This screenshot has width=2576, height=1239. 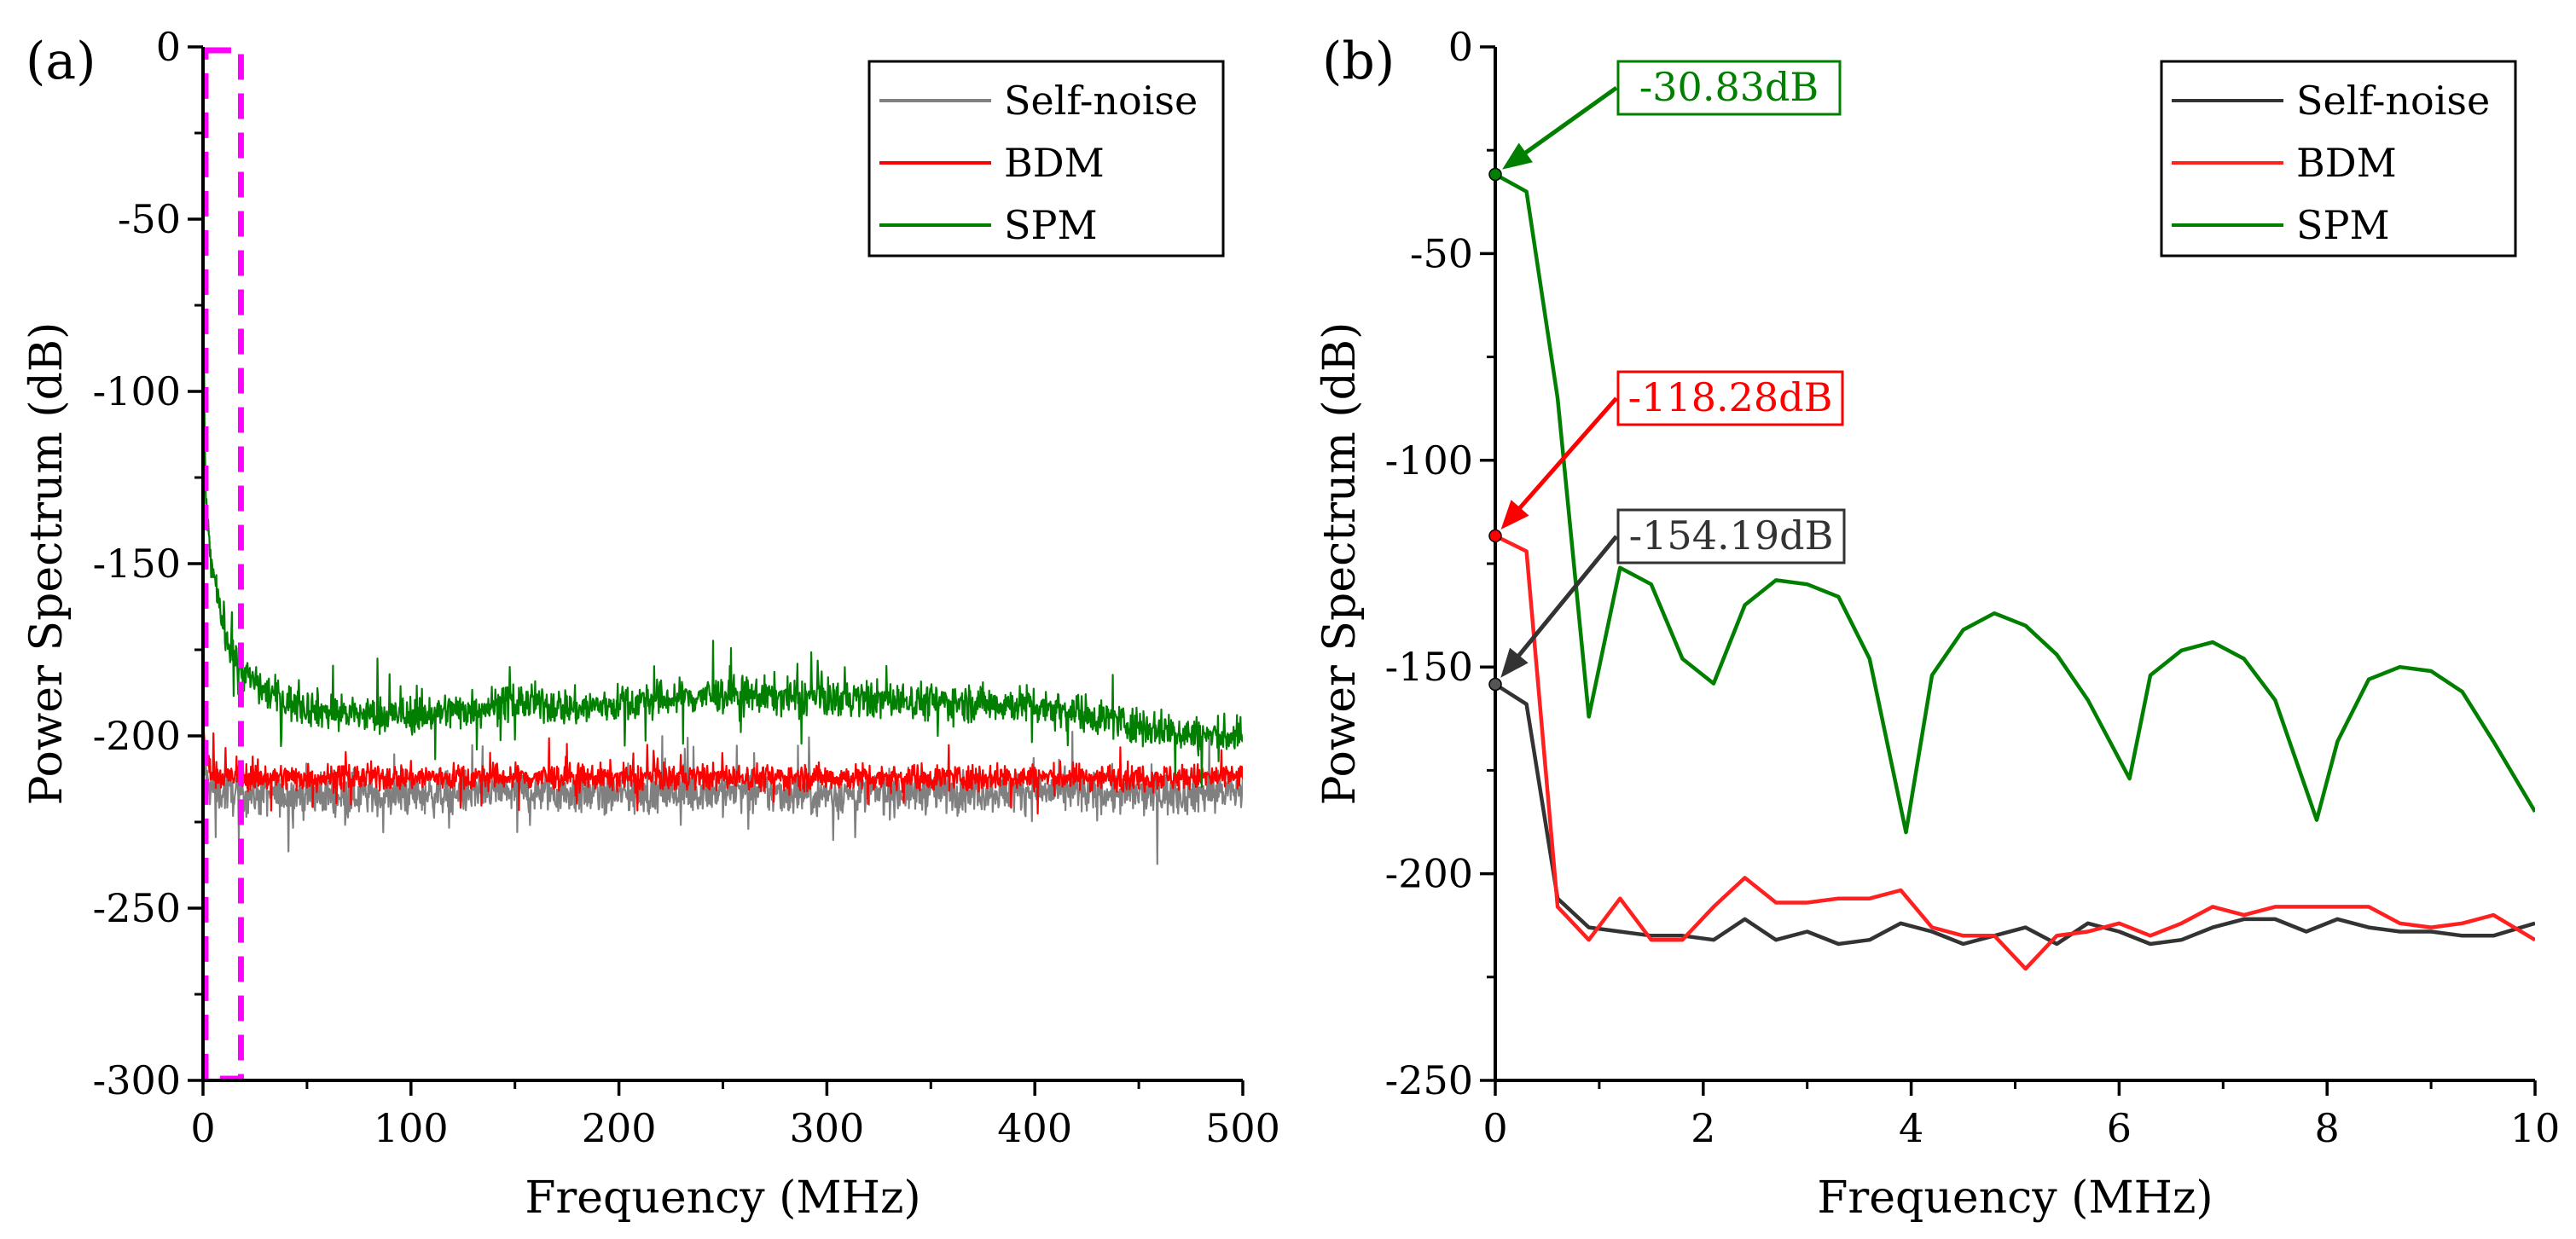 What do you see at coordinates (1358, 62) in the screenshot?
I see `panel-label: (b)` at bounding box center [1358, 62].